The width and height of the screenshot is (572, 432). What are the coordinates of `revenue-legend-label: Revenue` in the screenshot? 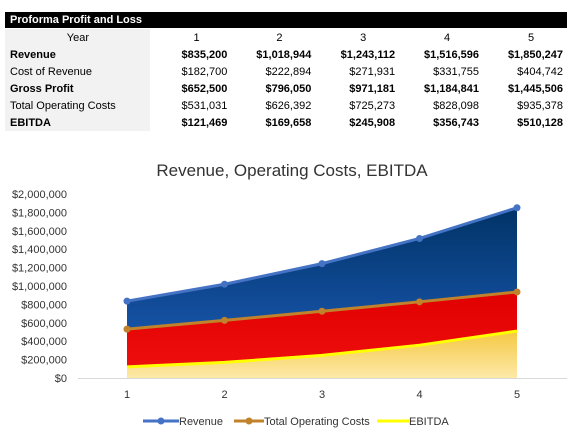 It's located at (201, 422).